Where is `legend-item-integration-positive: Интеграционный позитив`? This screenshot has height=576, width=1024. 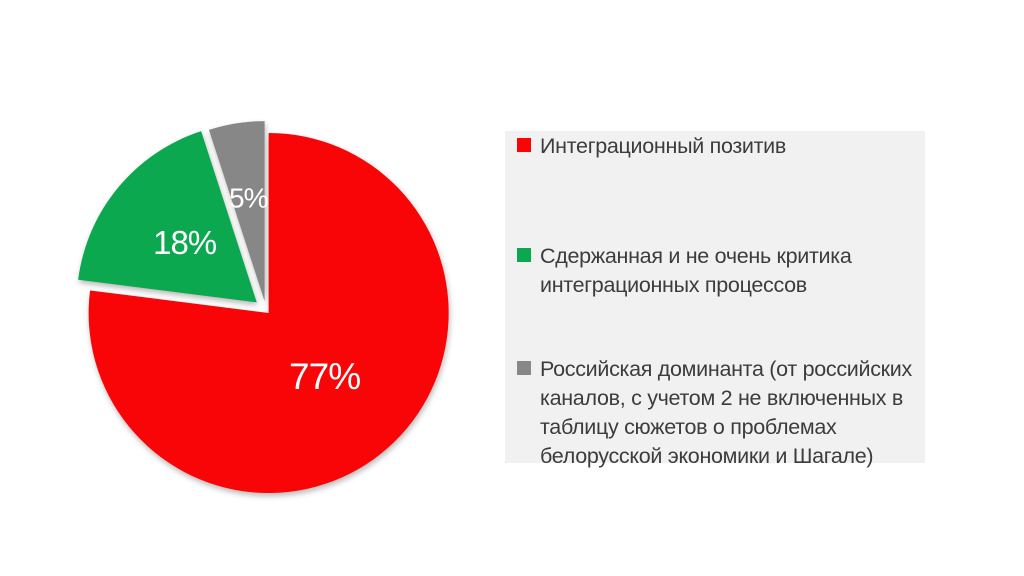
legend-item-integration-positive: Интеграционный позитив is located at coordinates (651, 146).